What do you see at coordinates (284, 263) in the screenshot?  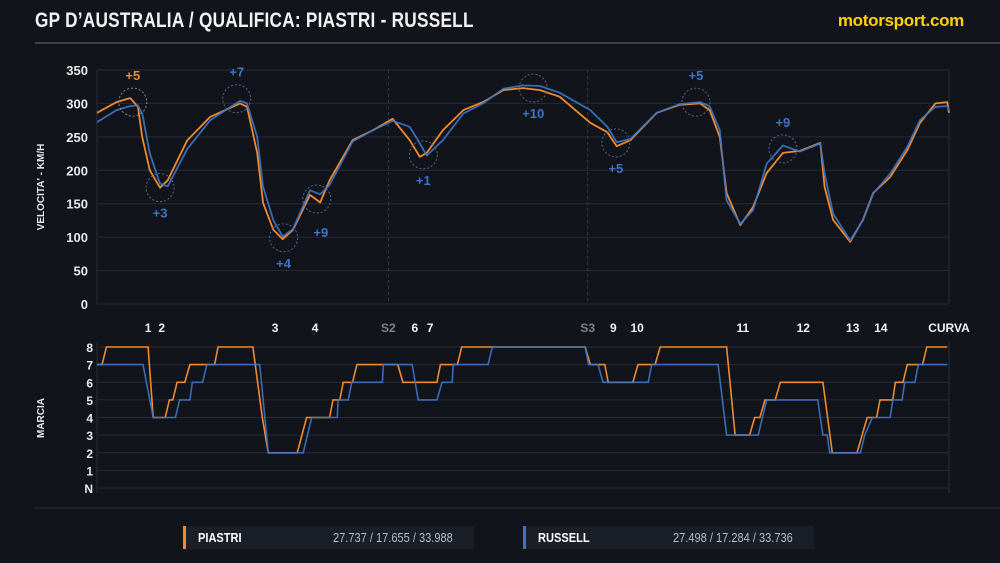 I see `annotation-label: +4` at bounding box center [284, 263].